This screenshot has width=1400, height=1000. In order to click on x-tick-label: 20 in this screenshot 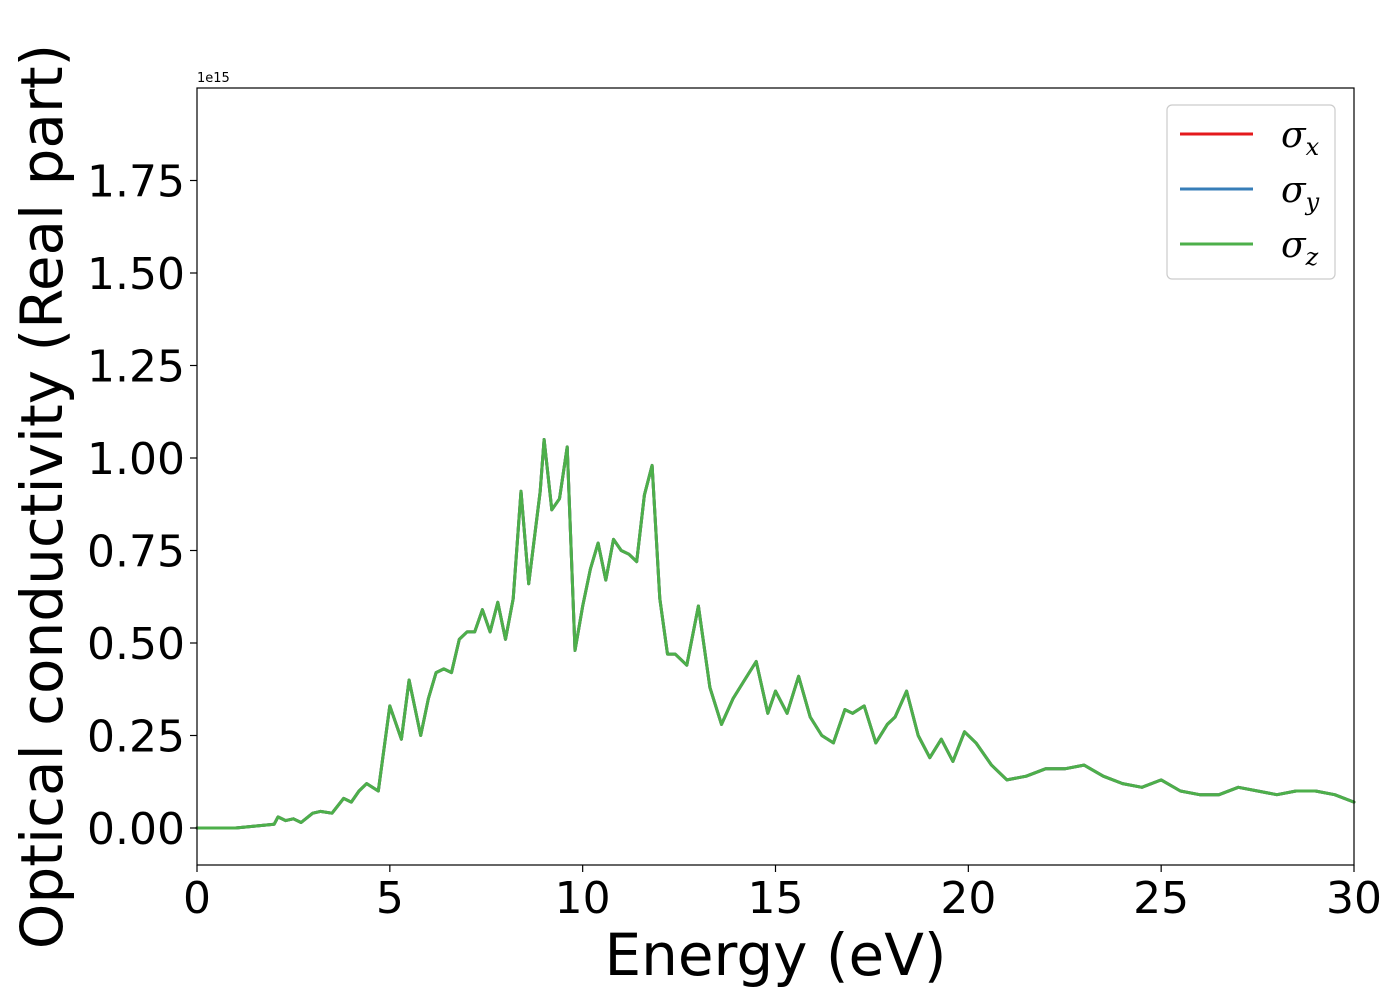, I will do `click(968, 898)`.